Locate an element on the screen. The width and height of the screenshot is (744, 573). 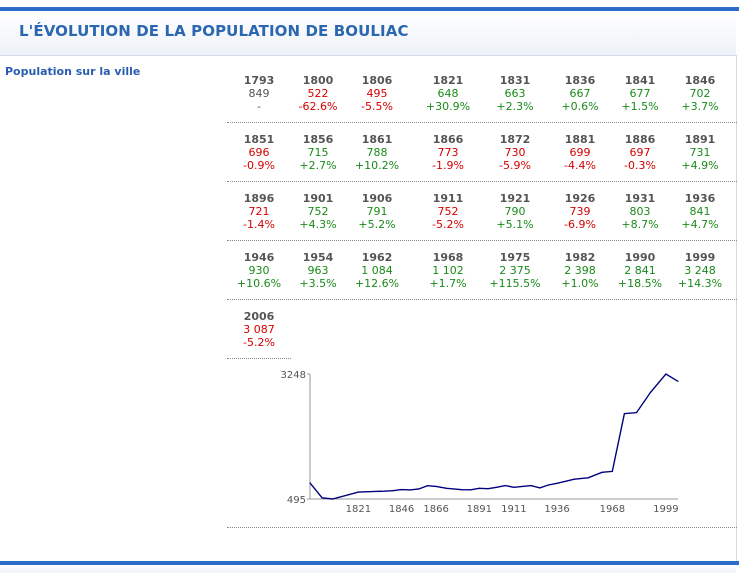
change-percent: +18.5% is located at coordinates (640, 283).